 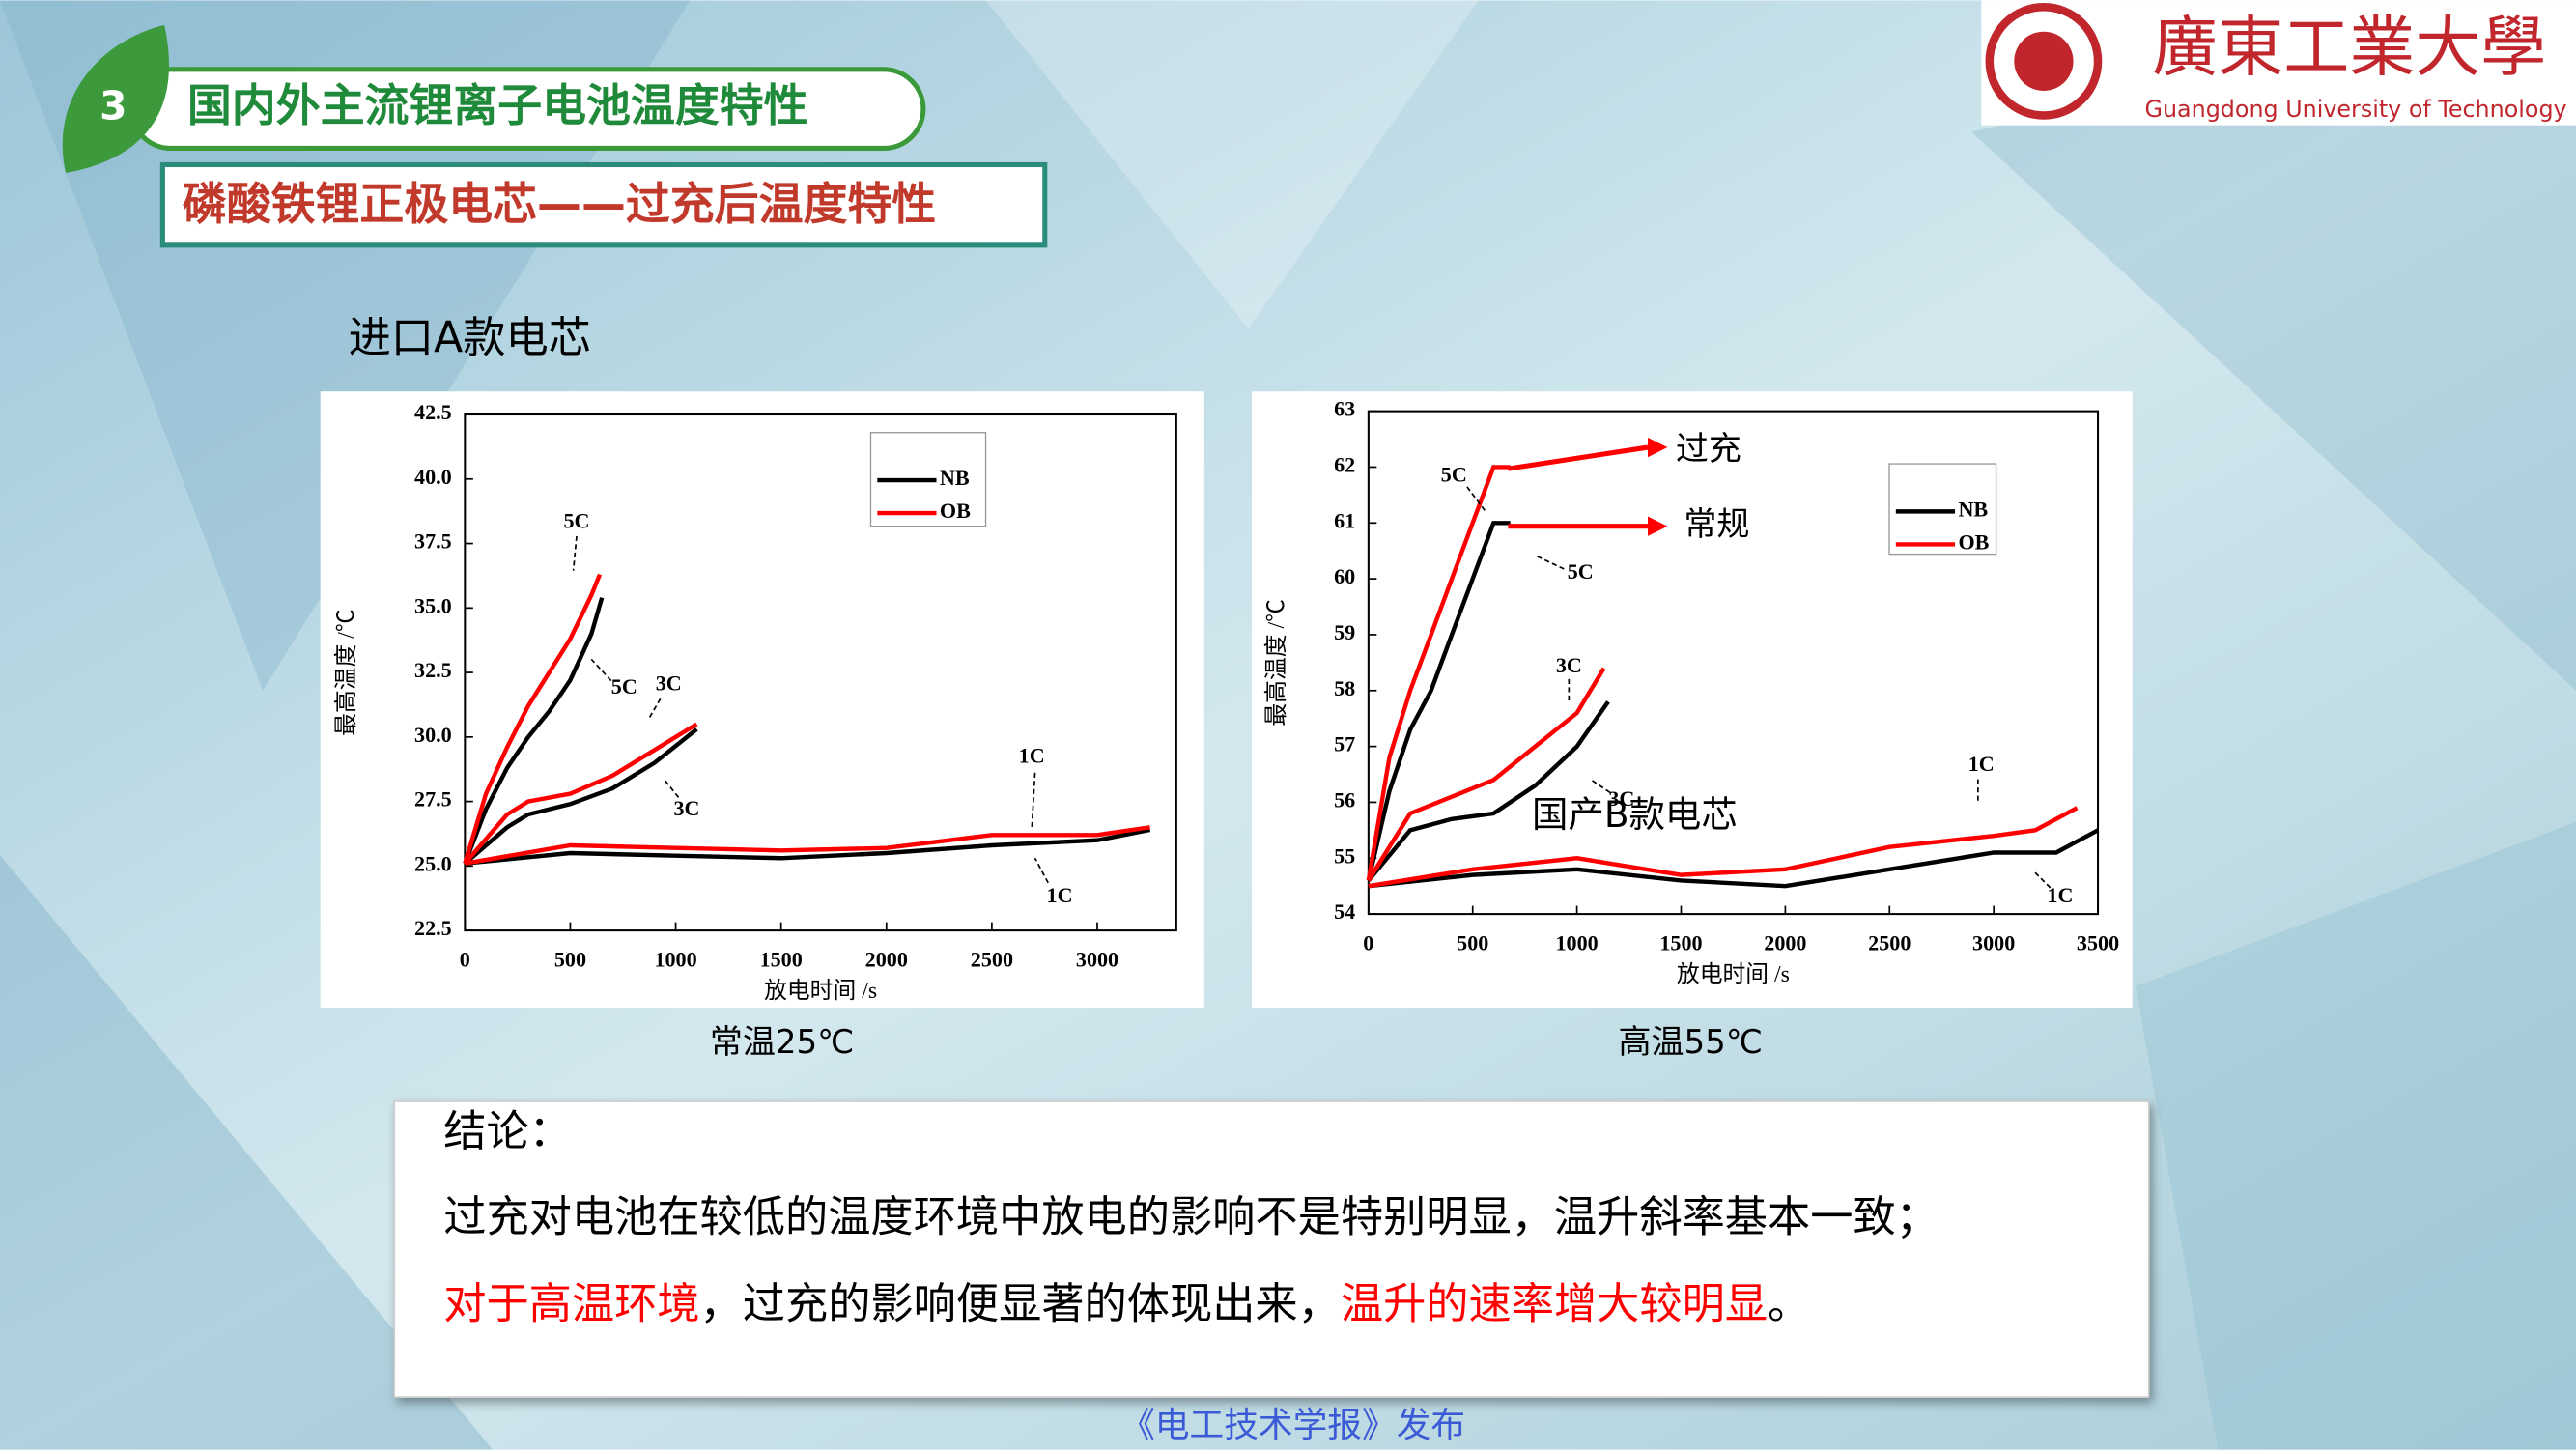 I want to click on x-tick-label: 2000, so click(x=886, y=960).